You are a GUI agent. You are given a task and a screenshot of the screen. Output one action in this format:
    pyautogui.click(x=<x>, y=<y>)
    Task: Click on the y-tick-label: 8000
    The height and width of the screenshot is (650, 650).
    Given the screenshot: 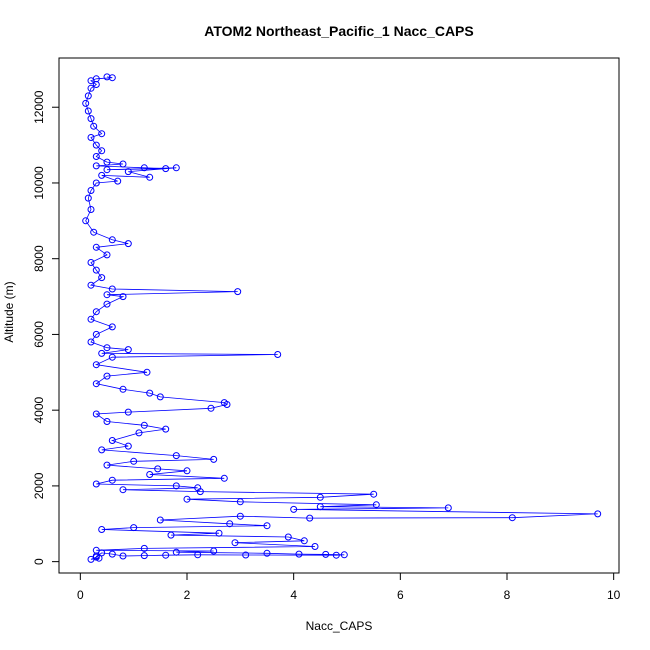 What is the action you would take?
    pyautogui.click(x=39, y=258)
    